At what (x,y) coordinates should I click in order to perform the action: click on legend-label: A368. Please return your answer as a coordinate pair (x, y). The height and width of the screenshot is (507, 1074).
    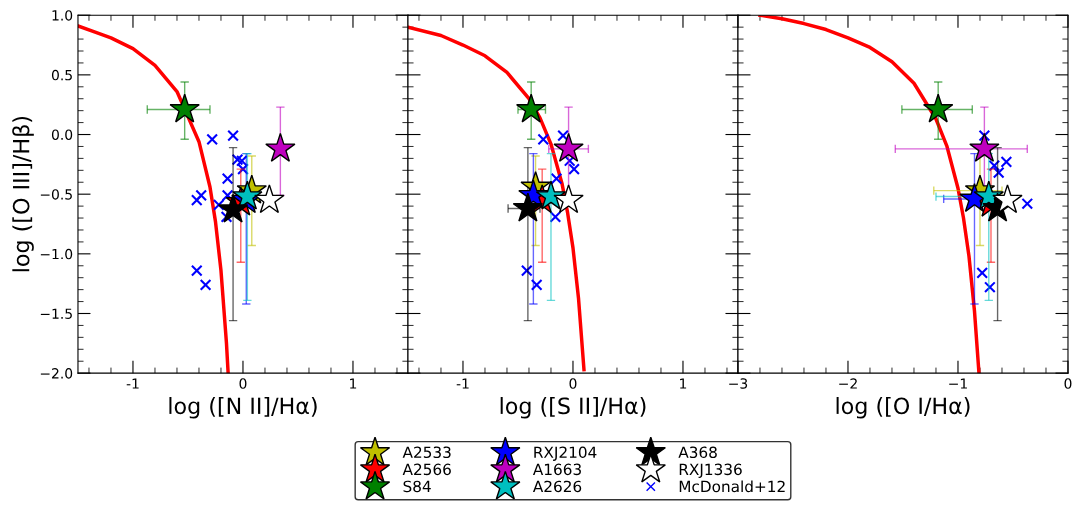
    Looking at the image, I should click on (697, 452).